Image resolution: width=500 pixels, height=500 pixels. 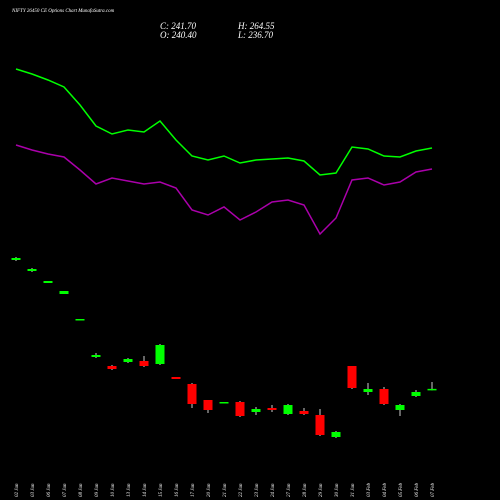 What do you see at coordinates (255, 35) in the screenshot?
I see `readout-low: L: 236.70` at bounding box center [255, 35].